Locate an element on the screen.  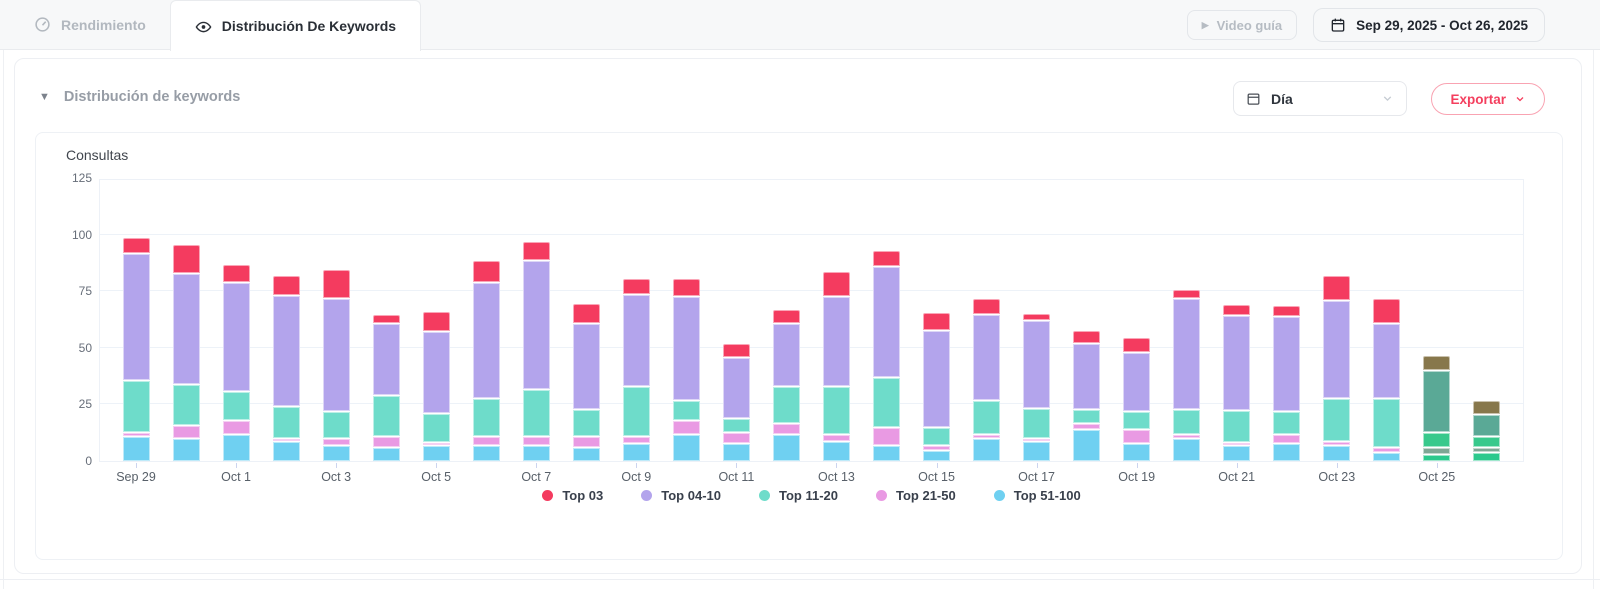
legend-item: Top 51-100 is located at coordinates (1037, 495).